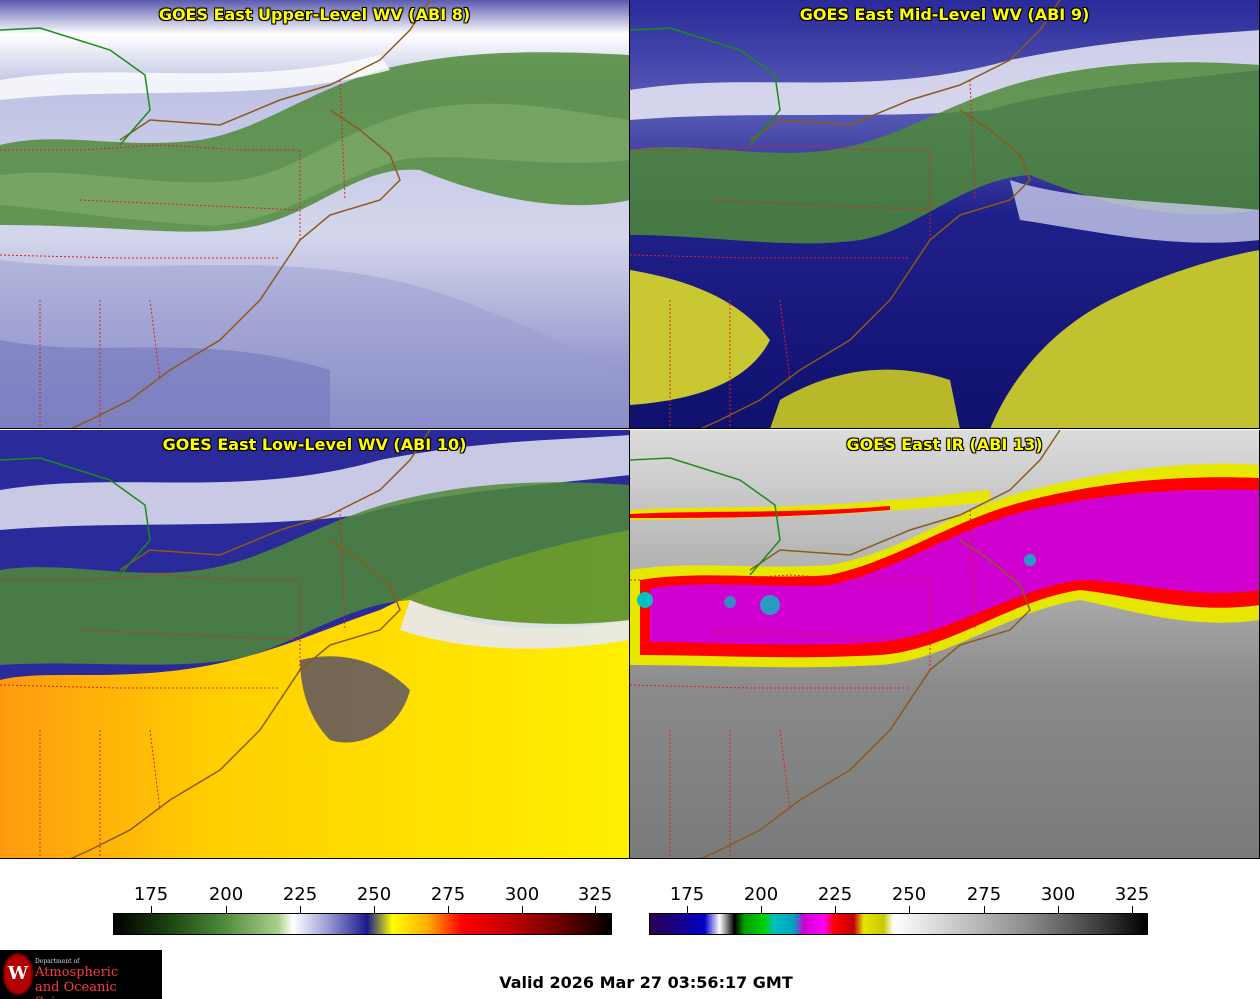  I want to click on ir-colorbar-gradient, so click(898, 924).